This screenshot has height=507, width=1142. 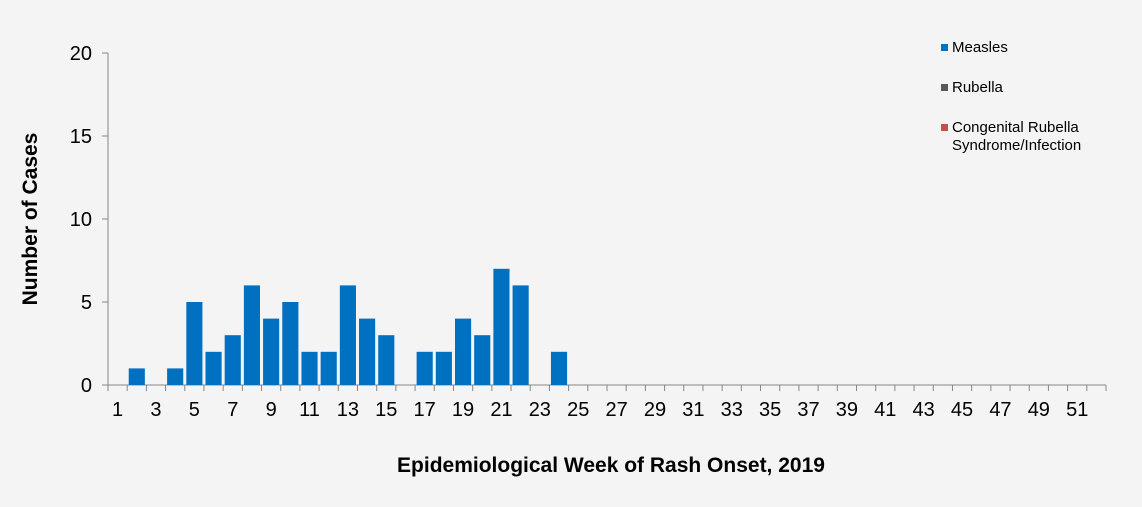 I want to click on x-tick-label: 41, so click(x=885, y=410).